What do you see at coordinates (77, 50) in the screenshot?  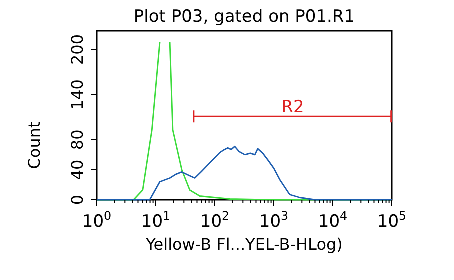 I see `y-tick-label: 200` at bounding box center [77, 50].